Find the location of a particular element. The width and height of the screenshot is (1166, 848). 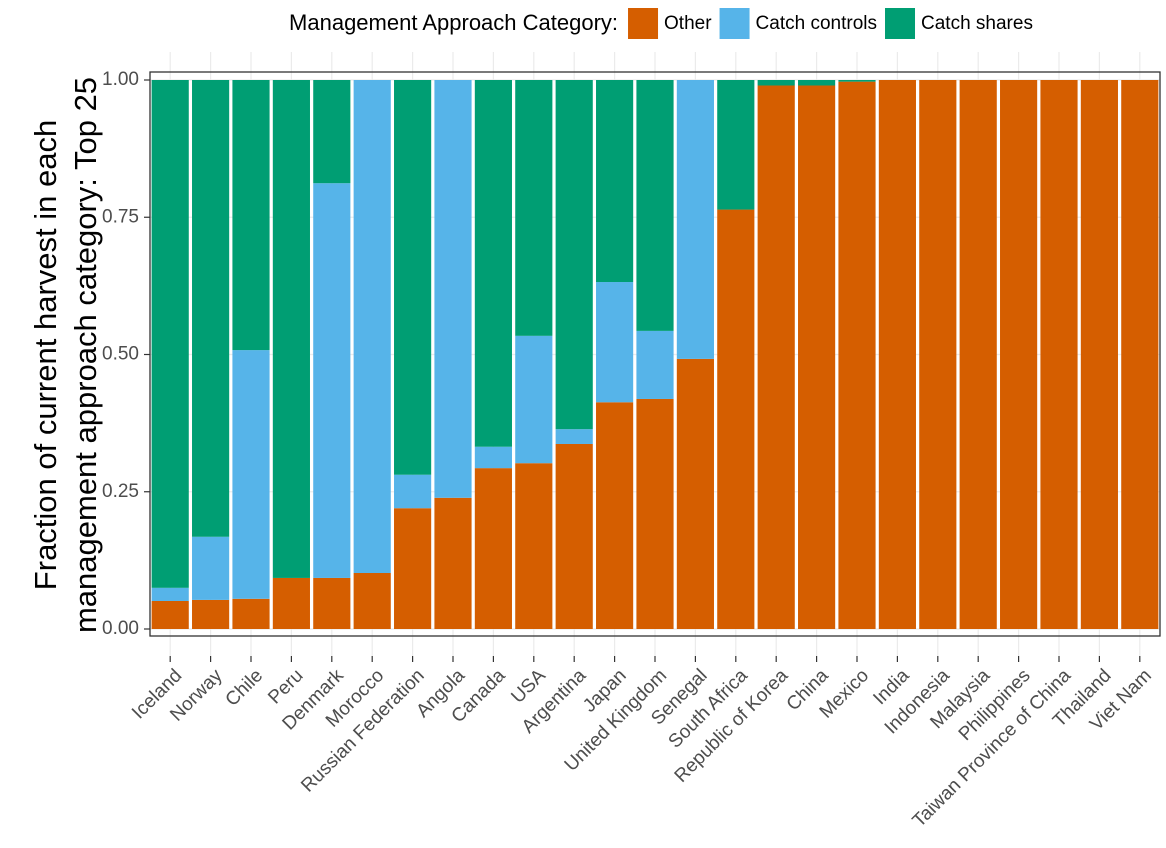

y-axis-title: management approach category: Top 25 is located at coordinates (85, 355).